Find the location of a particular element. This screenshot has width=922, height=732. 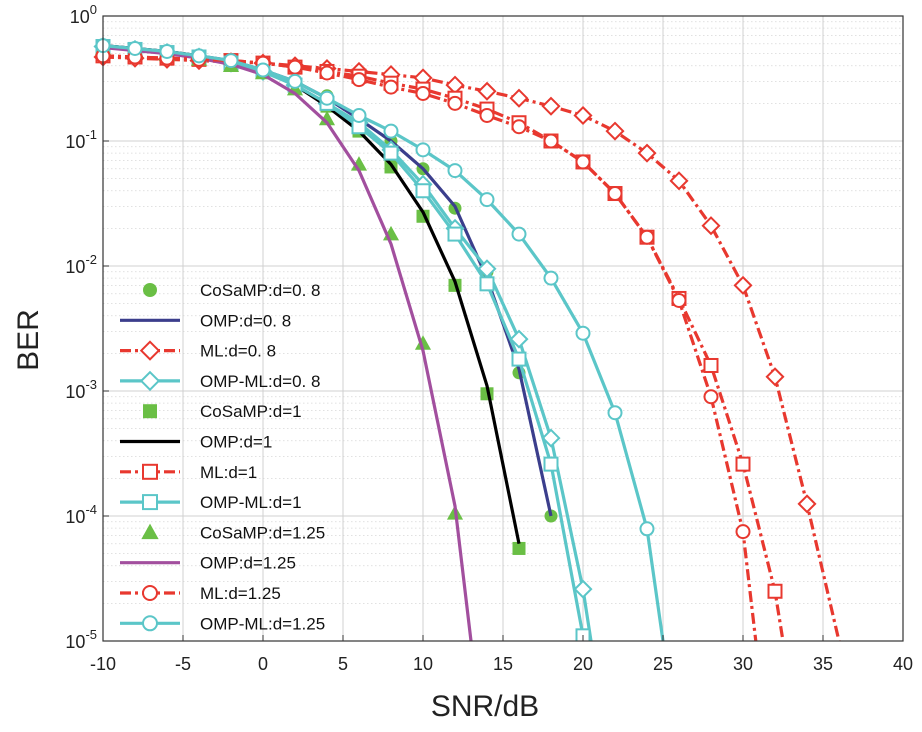

x-axis-ticks: -10 -5 0 5 10 15 20 25 30 35 40 is located at coordinates (501, 654).